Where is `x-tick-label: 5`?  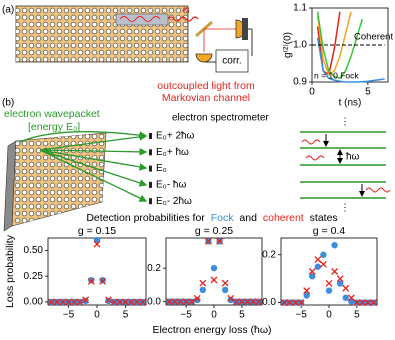 x-tick-label: 5 is located at coordinates (357, 315).